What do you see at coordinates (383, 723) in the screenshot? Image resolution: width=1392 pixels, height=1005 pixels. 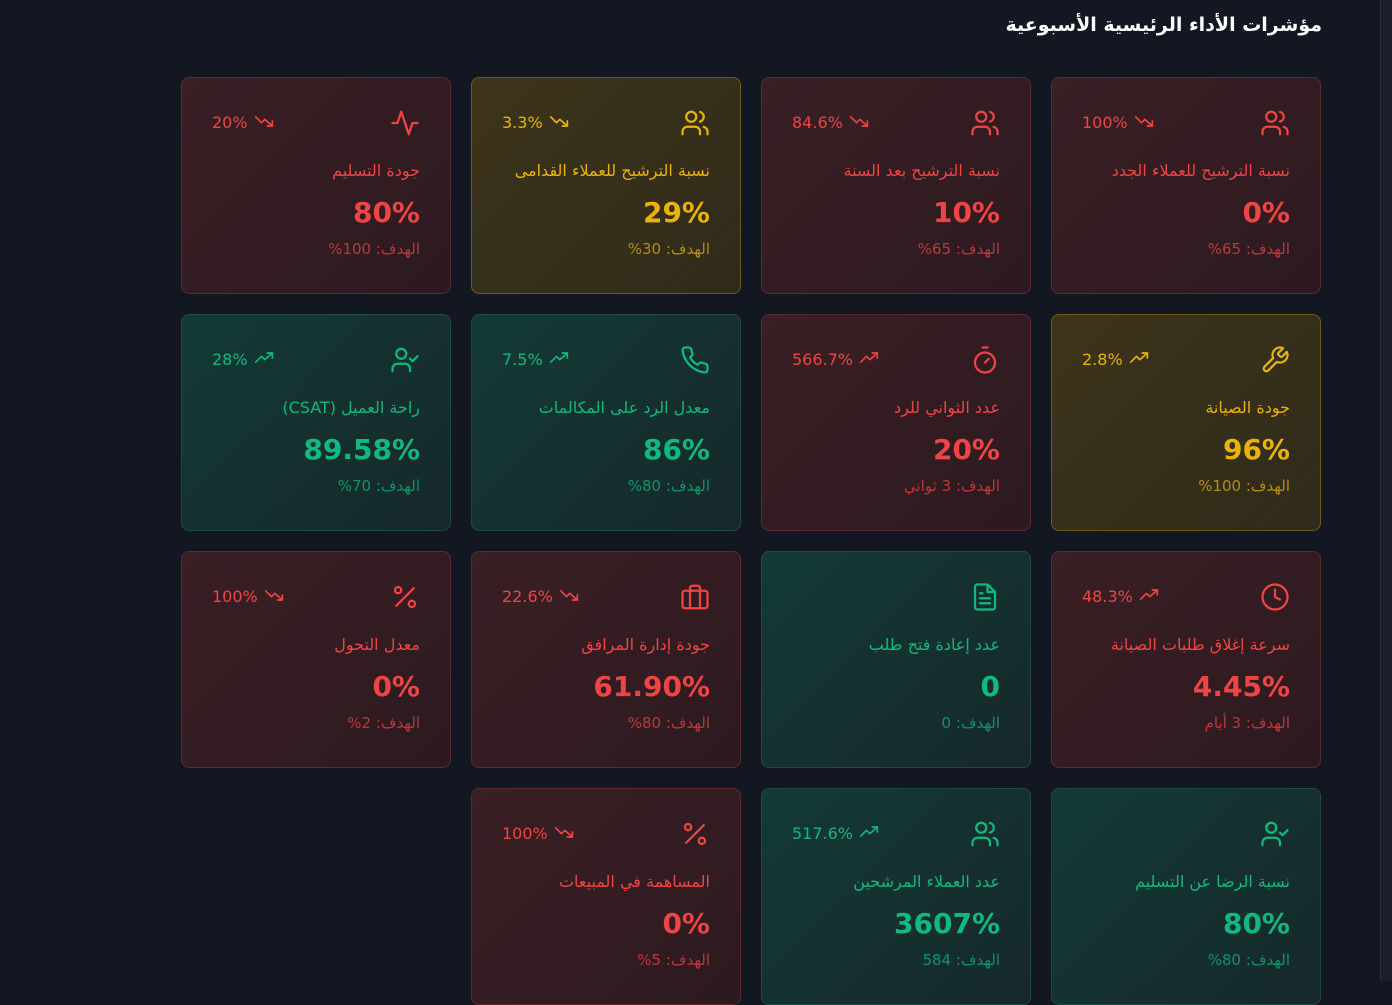 I see `kpi-target: الهدف: %2` at bounding box center [383, 723].